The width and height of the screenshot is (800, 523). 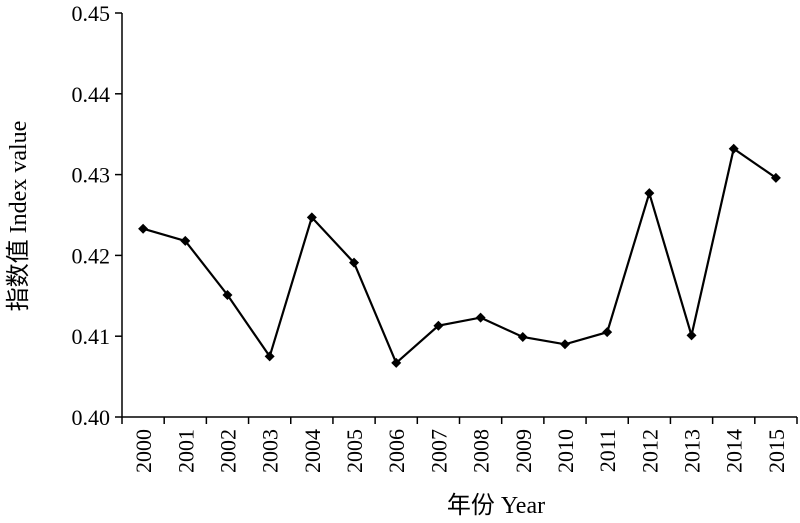 What do you see at coordinates (91, 255) in the screenshot?
I see `y-tick-label: 0.42` at bounding box center [91, 255].